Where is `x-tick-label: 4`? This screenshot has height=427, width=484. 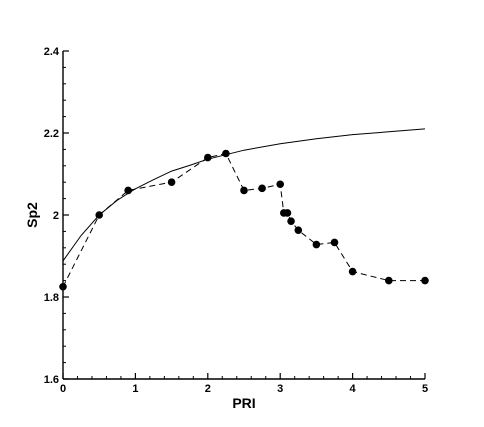 x-tick-label: 4 is located at coordinates (353, 389).